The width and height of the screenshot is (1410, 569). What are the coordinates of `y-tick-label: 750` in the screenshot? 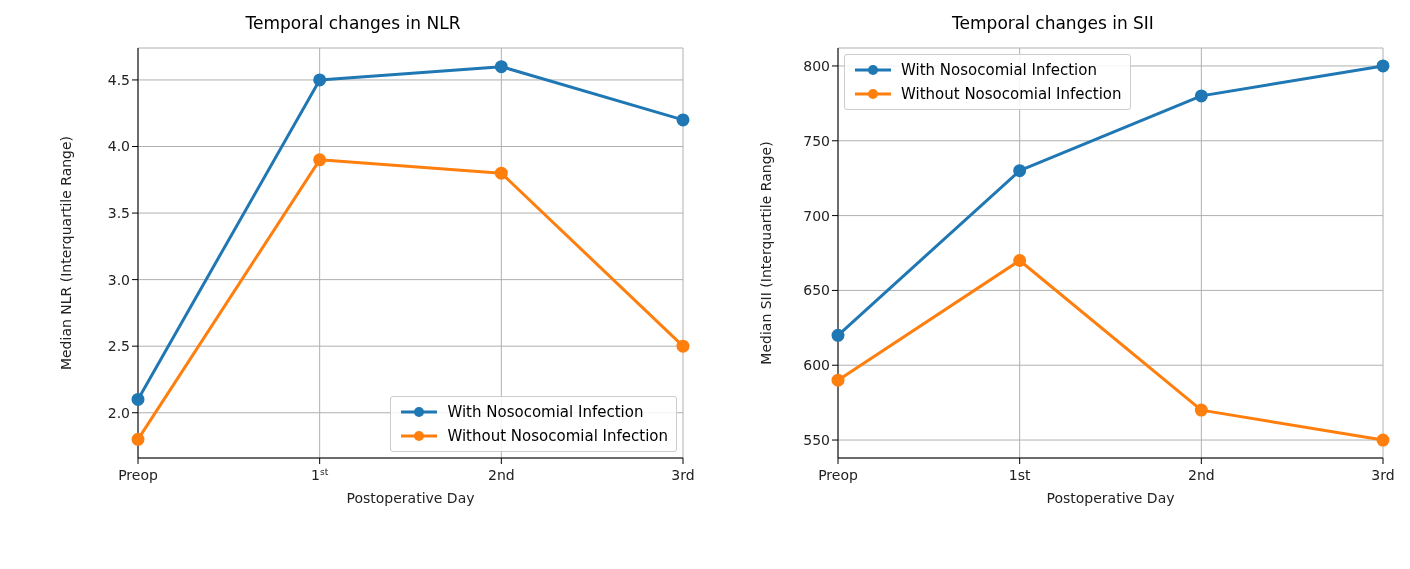 It's located at (816, 140).